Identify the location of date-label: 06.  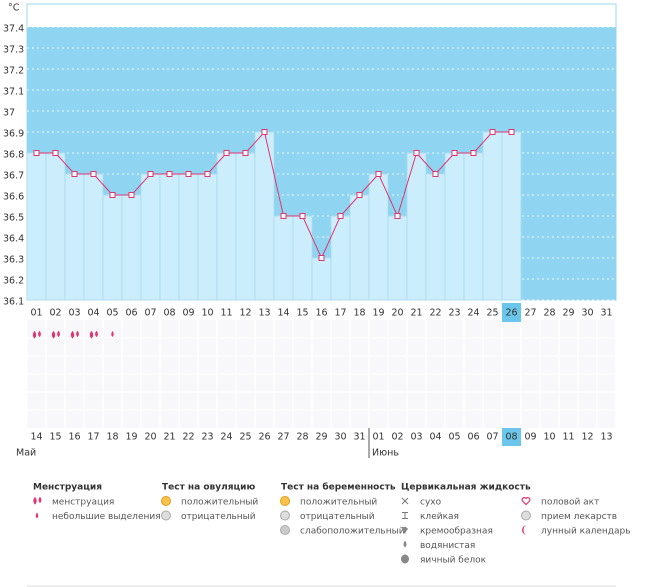
(473, 437).